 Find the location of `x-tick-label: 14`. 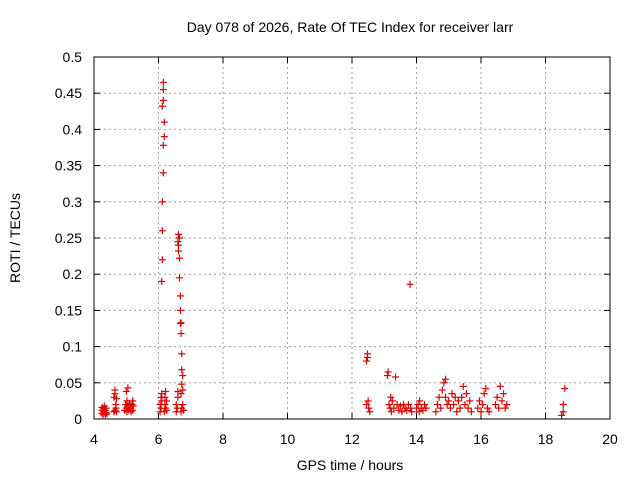

x-tick-label: 14 is located at coordinates (417, 439).